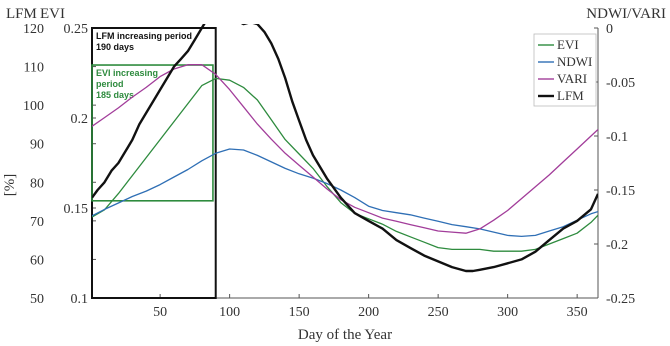 The width and height of the screenshot is (670, 346). What do you see at coordinates (80, 119) in the screenshot?
I see `evi-tick-label: 0.2` at bounding box center [80, 119].